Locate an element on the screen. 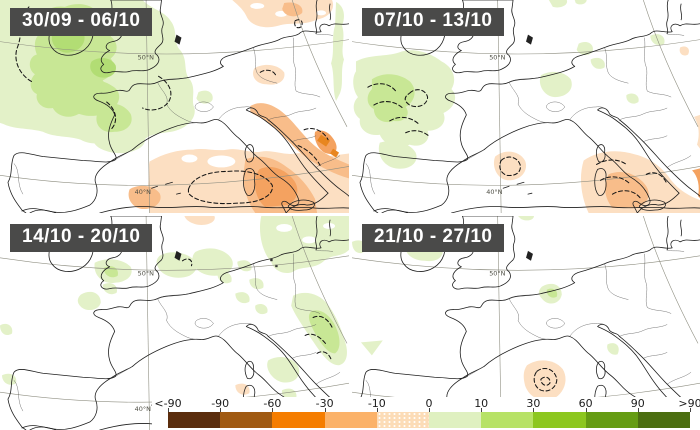 The image size is (700, 430). colorbar is located at coordinates (429, 420).